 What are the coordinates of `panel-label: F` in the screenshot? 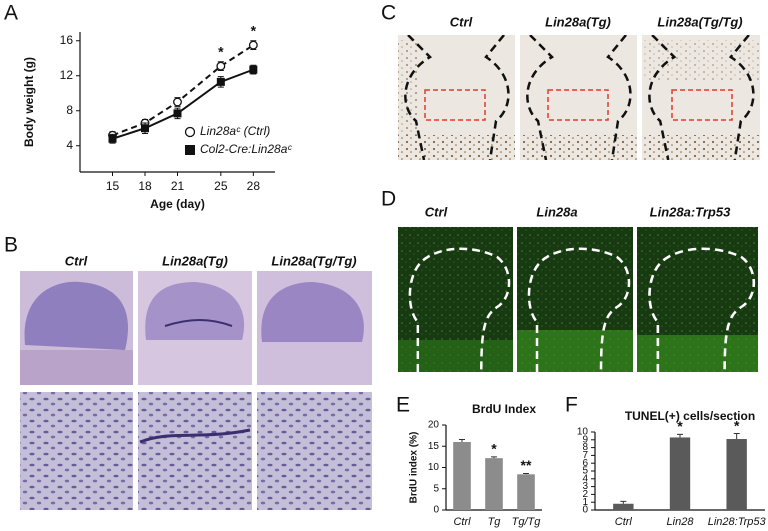 It's located at (571, 405).